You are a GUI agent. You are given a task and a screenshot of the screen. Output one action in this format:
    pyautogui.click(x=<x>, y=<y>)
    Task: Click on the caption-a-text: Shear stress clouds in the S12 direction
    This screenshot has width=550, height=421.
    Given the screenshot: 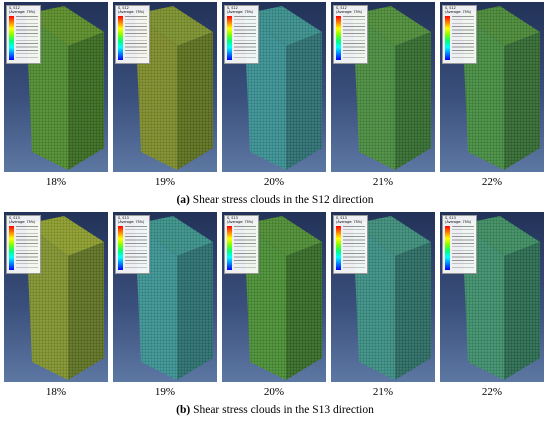 What is the action you would take?
    pyautogui.click(x=281, y=200)
    